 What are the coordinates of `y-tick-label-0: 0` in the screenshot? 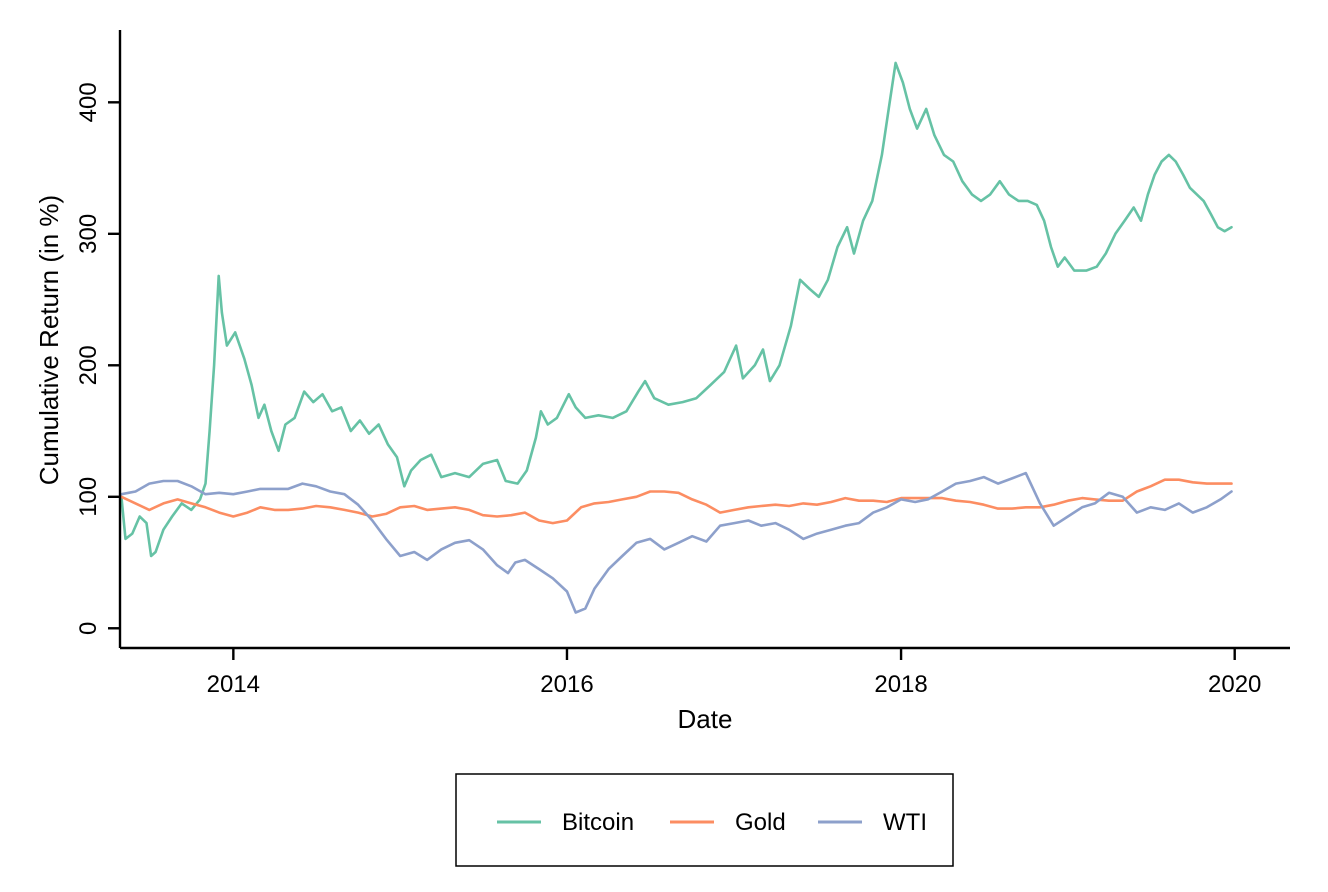 It's located at (88, 628).